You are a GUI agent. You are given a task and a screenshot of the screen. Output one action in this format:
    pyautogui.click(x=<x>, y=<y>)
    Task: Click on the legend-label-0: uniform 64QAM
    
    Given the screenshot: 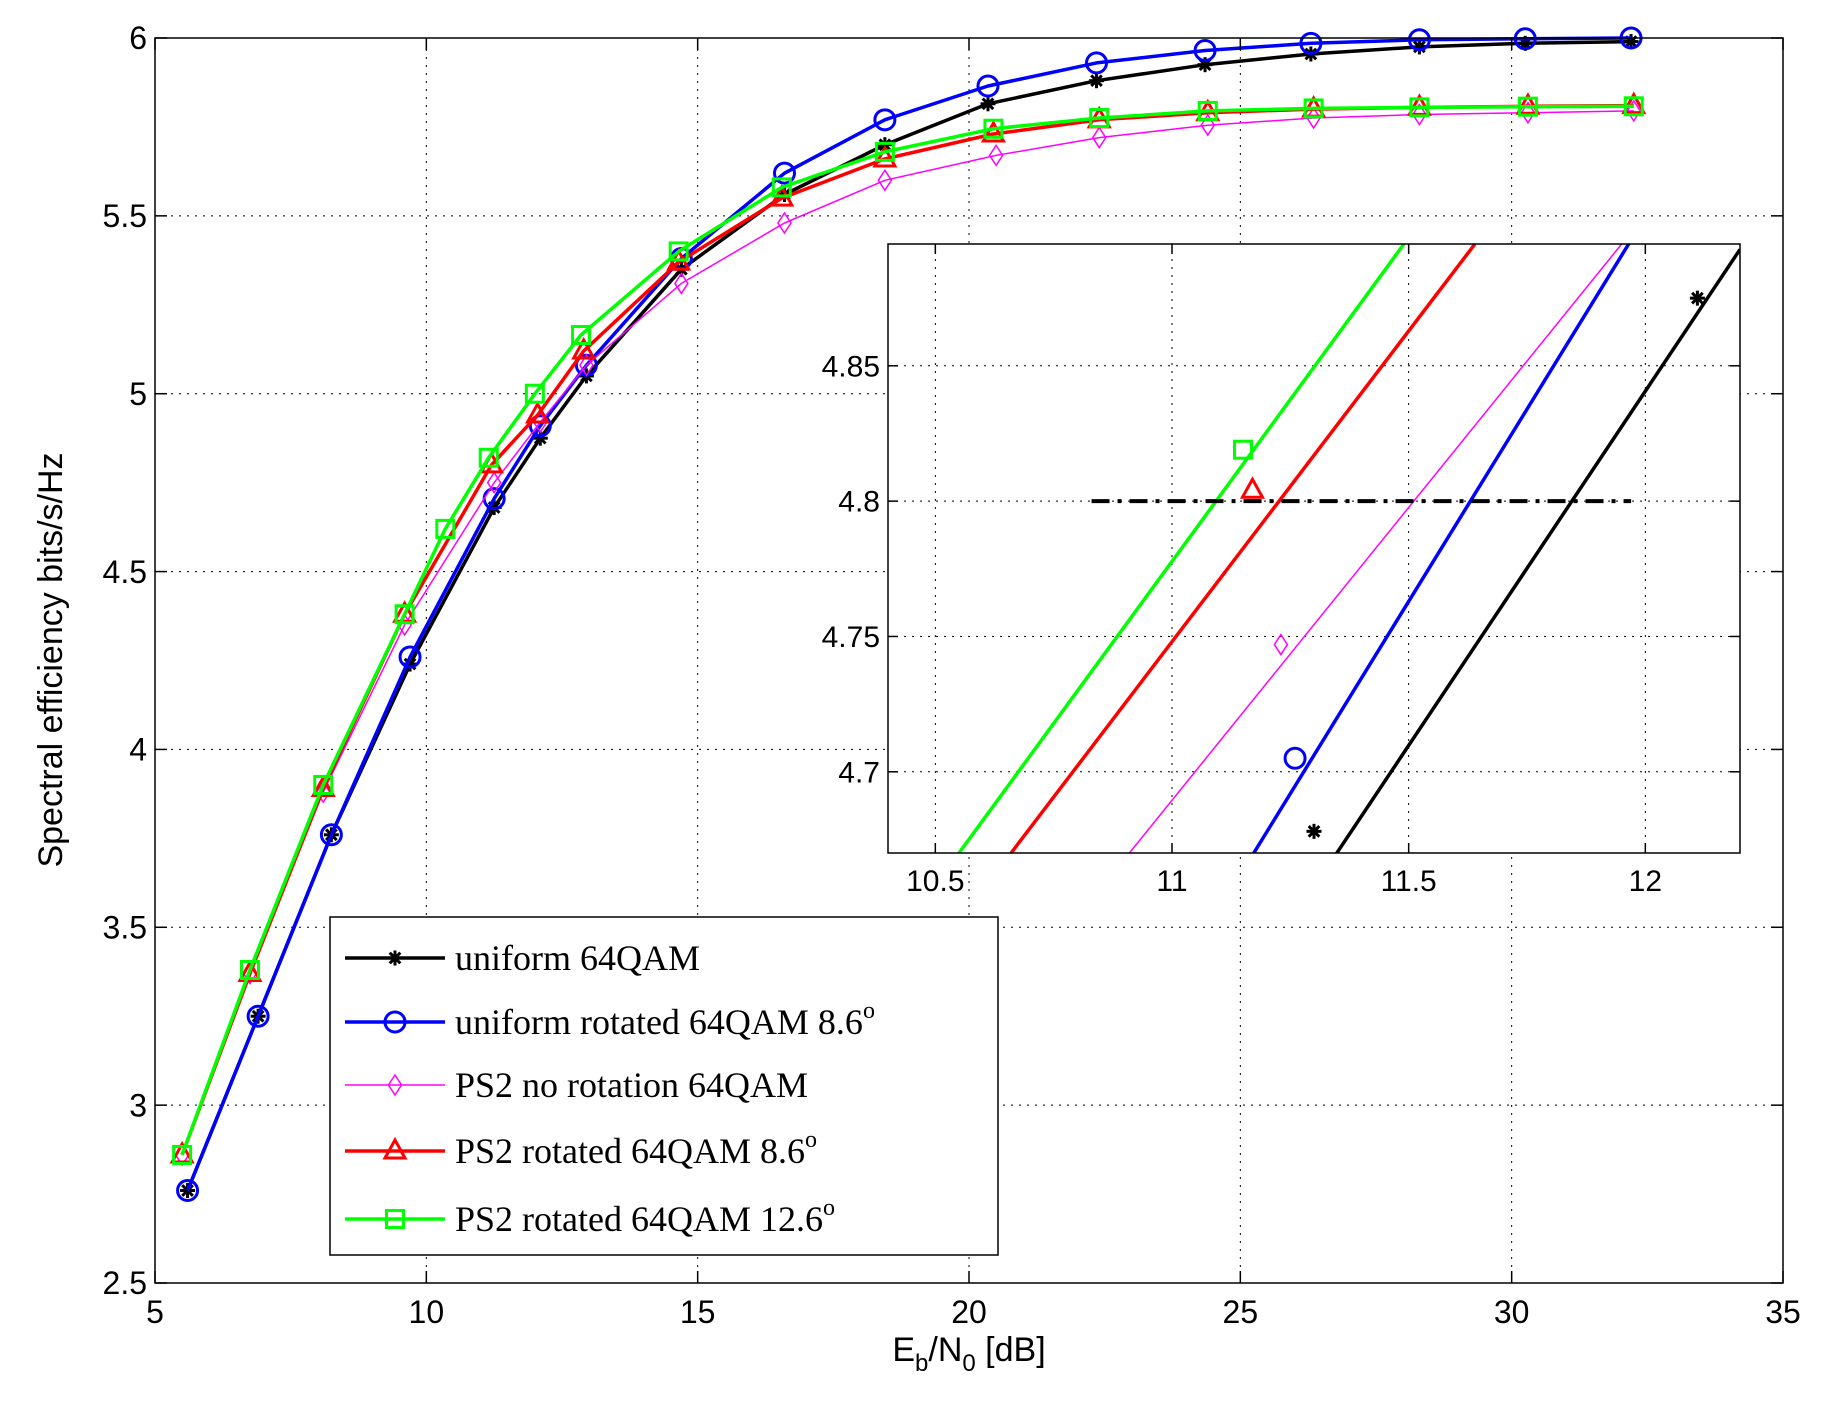 What is the action you would take?
    pyautogui.click(x=577, y=958)
    